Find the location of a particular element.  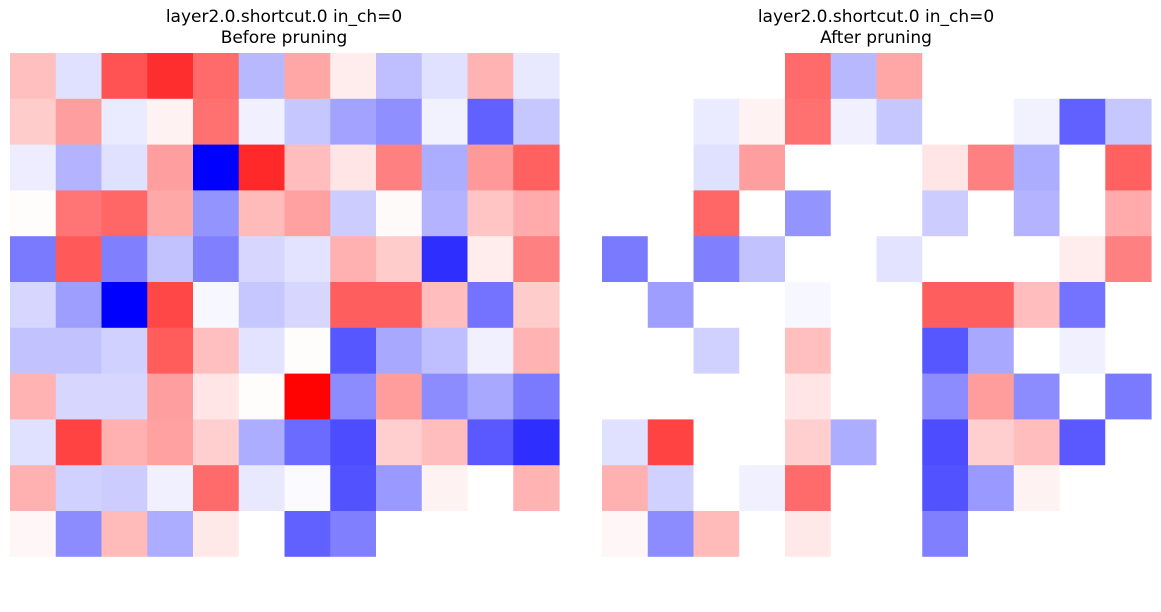

heatmap-cell-r5-c4 is located at coordinates (808, 305).